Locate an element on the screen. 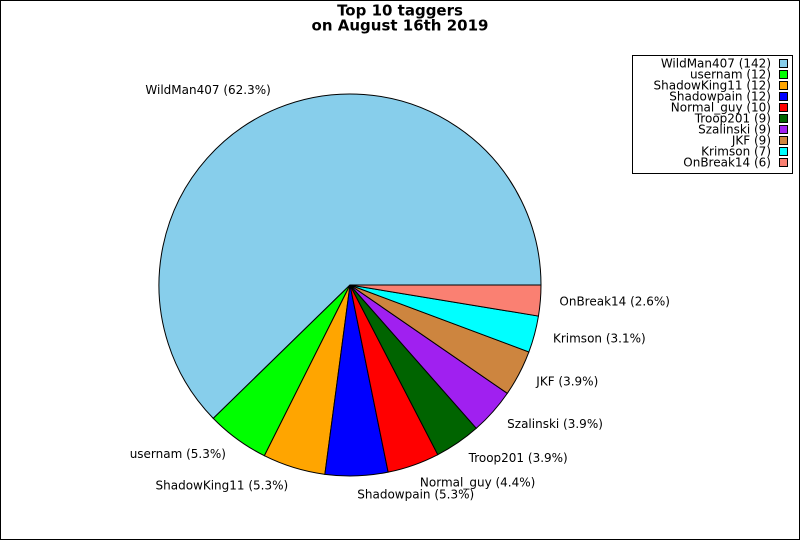 This screenshot has width=800, height=540. slice-label: Szalinski (3.9%) is located at coordinates (555, 424).